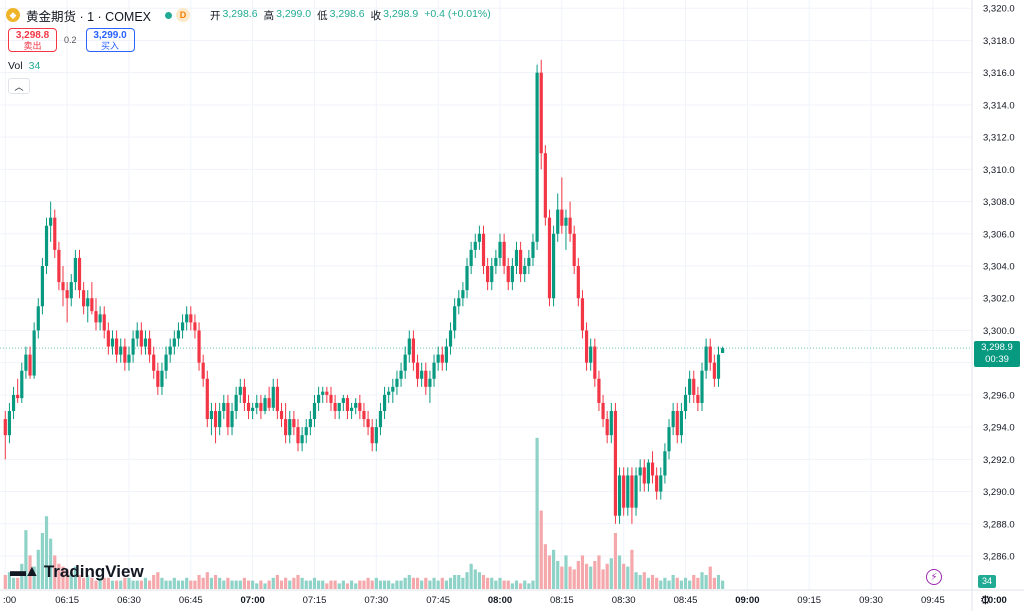 This screenshot has height=611, width=1024. What do you see at coordinates (24, 66) in the screenshot?
I see `volume-legend: Vol 34` at bounding box center [24, 66].